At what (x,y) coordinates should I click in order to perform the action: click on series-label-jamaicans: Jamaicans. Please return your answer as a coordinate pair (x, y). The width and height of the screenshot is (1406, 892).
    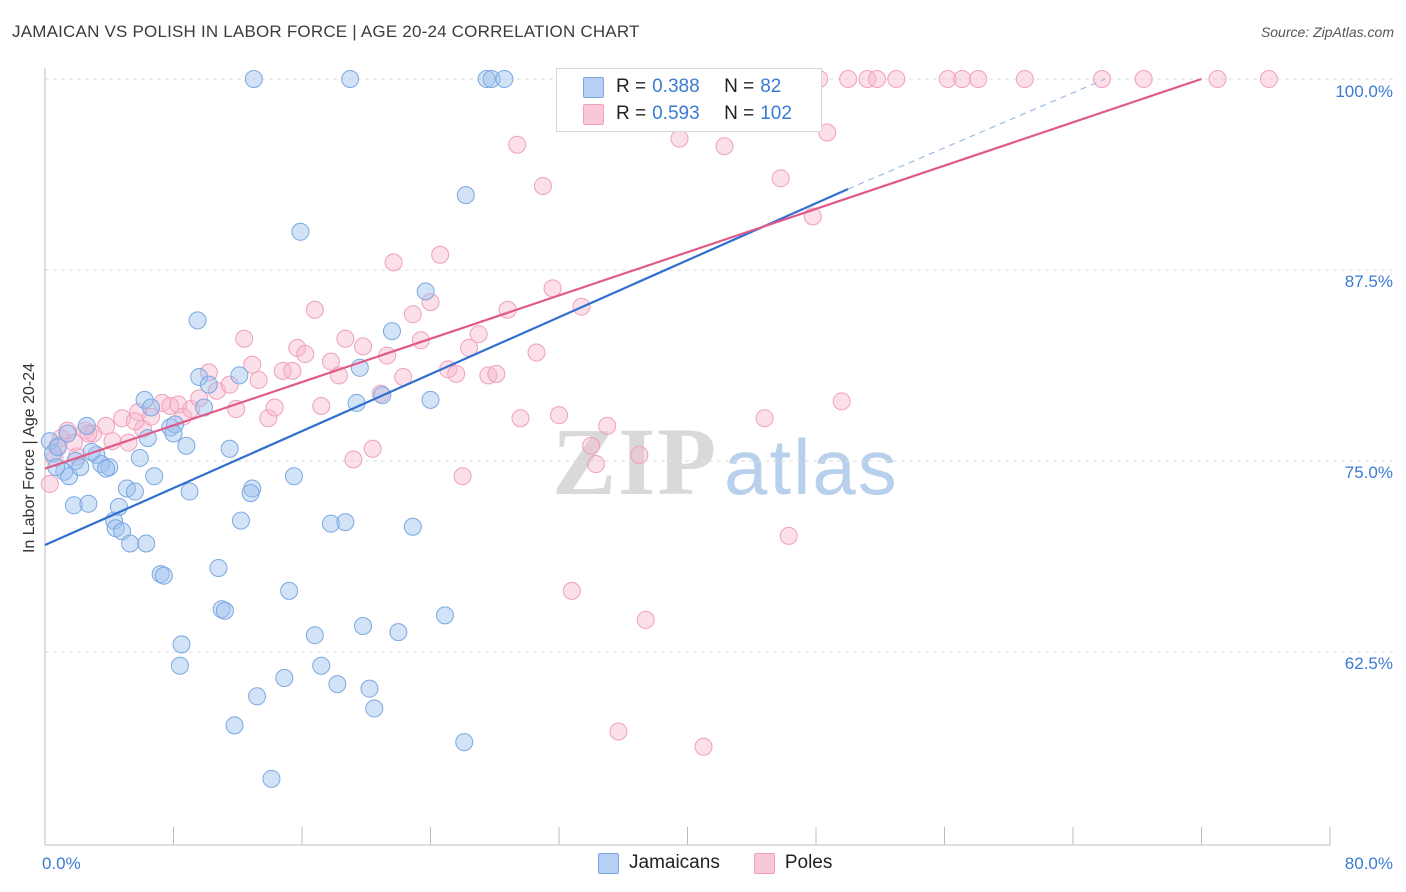
    Looking at the image, I should click on (674, 862).